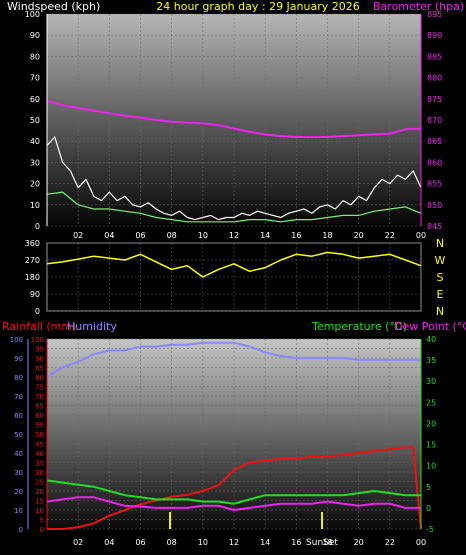 This screenshot has width=466, height=555. I want to click on compass-label: S, so click(440, 277).